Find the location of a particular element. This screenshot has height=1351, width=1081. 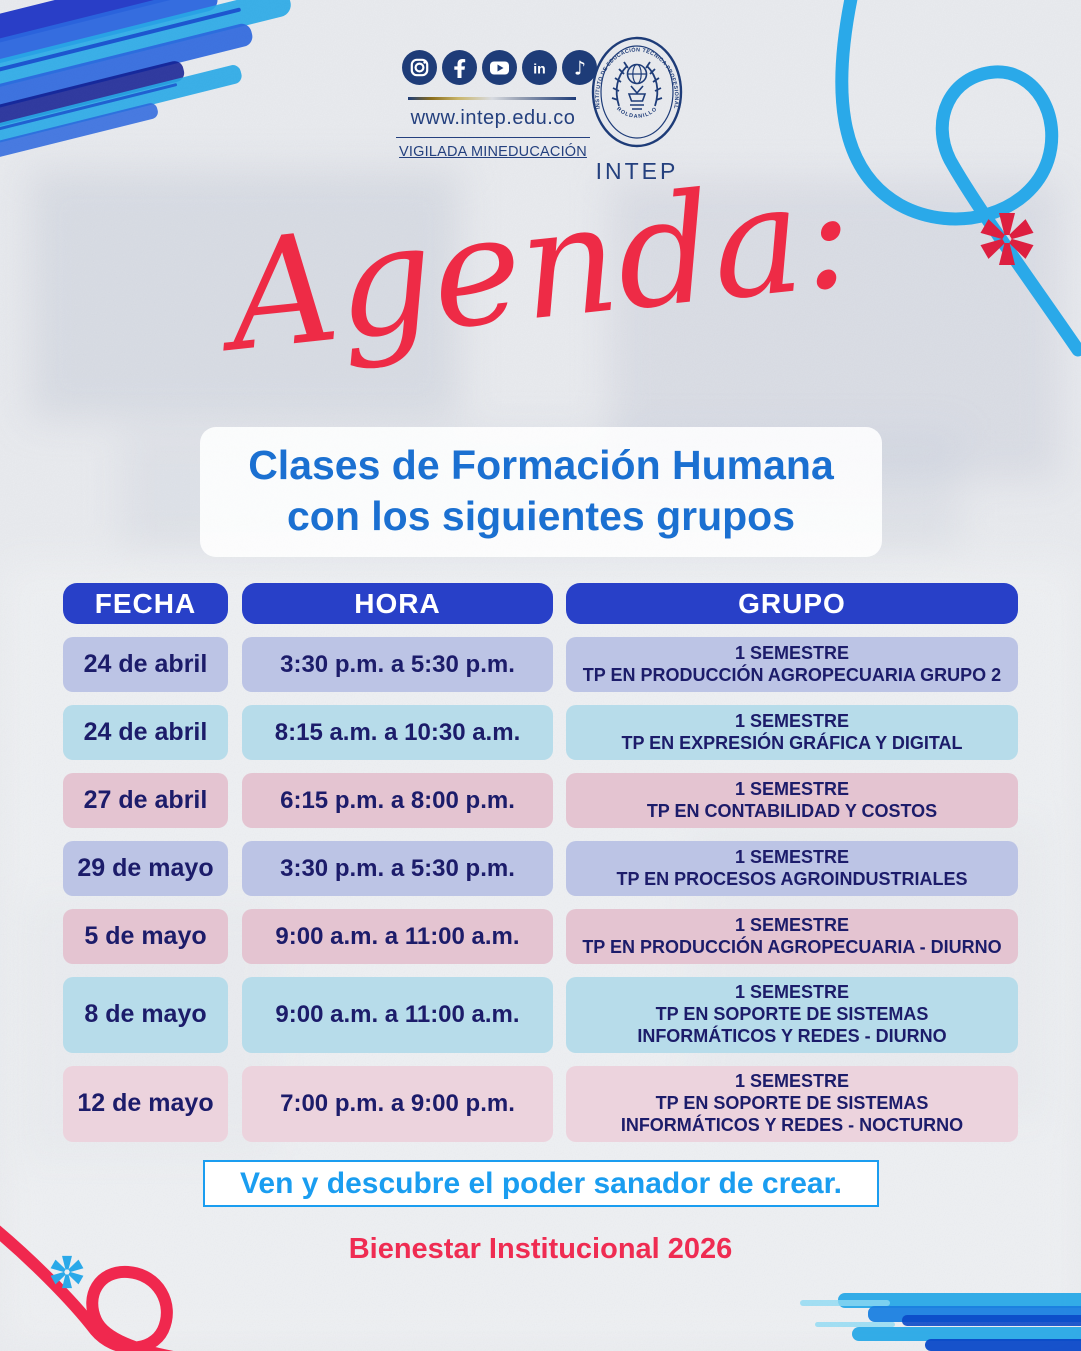

event-title-line1: Clases de Formación Humana is located at coordinates (541, 465).